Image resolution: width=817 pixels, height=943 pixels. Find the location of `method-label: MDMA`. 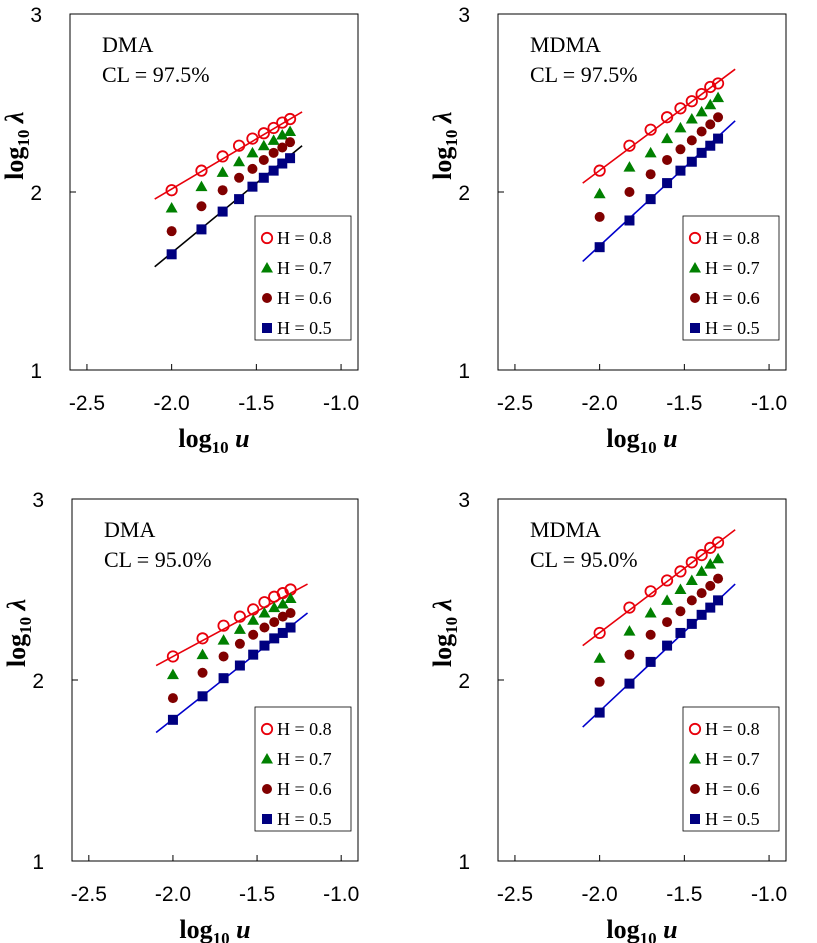

method-label: MDMA is located at coordinates (565, 529).